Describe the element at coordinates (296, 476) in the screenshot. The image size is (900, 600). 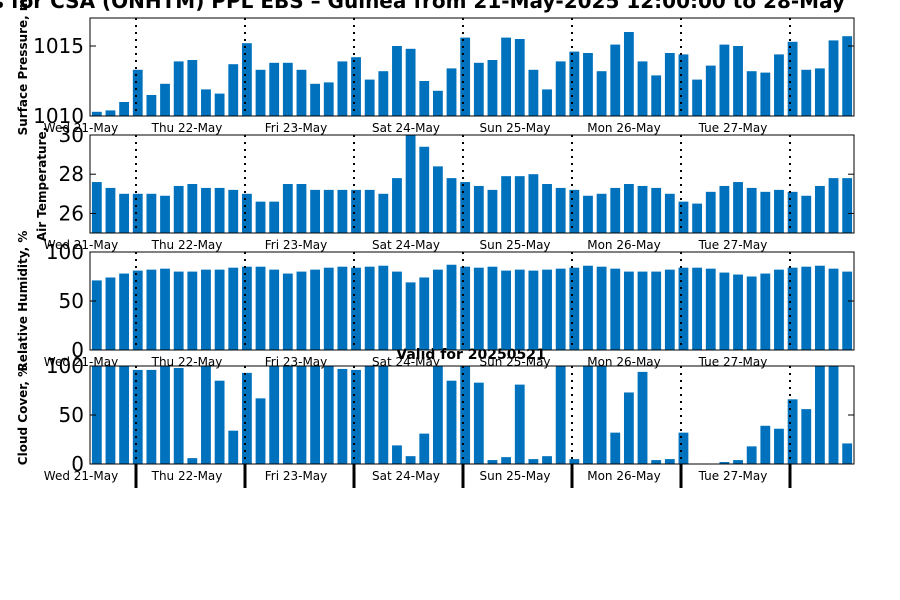
I see `x-tick-label: Fri 23-May` at that location.